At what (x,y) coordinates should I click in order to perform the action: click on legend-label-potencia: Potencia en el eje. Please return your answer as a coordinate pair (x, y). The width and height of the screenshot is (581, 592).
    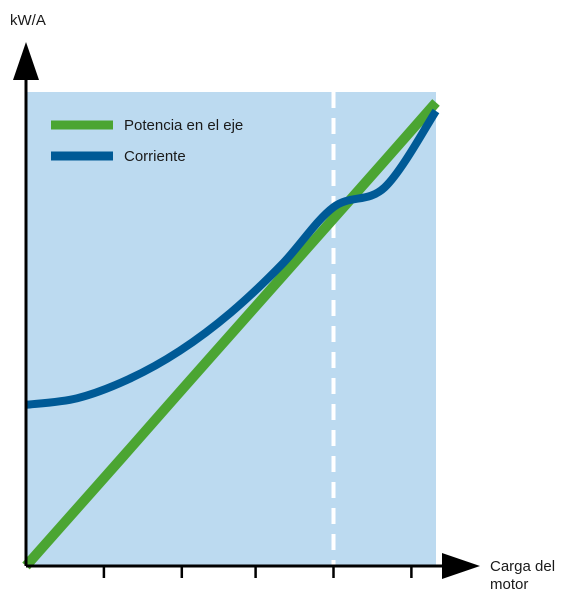
    Looking at the image, I should click on (183, 125).